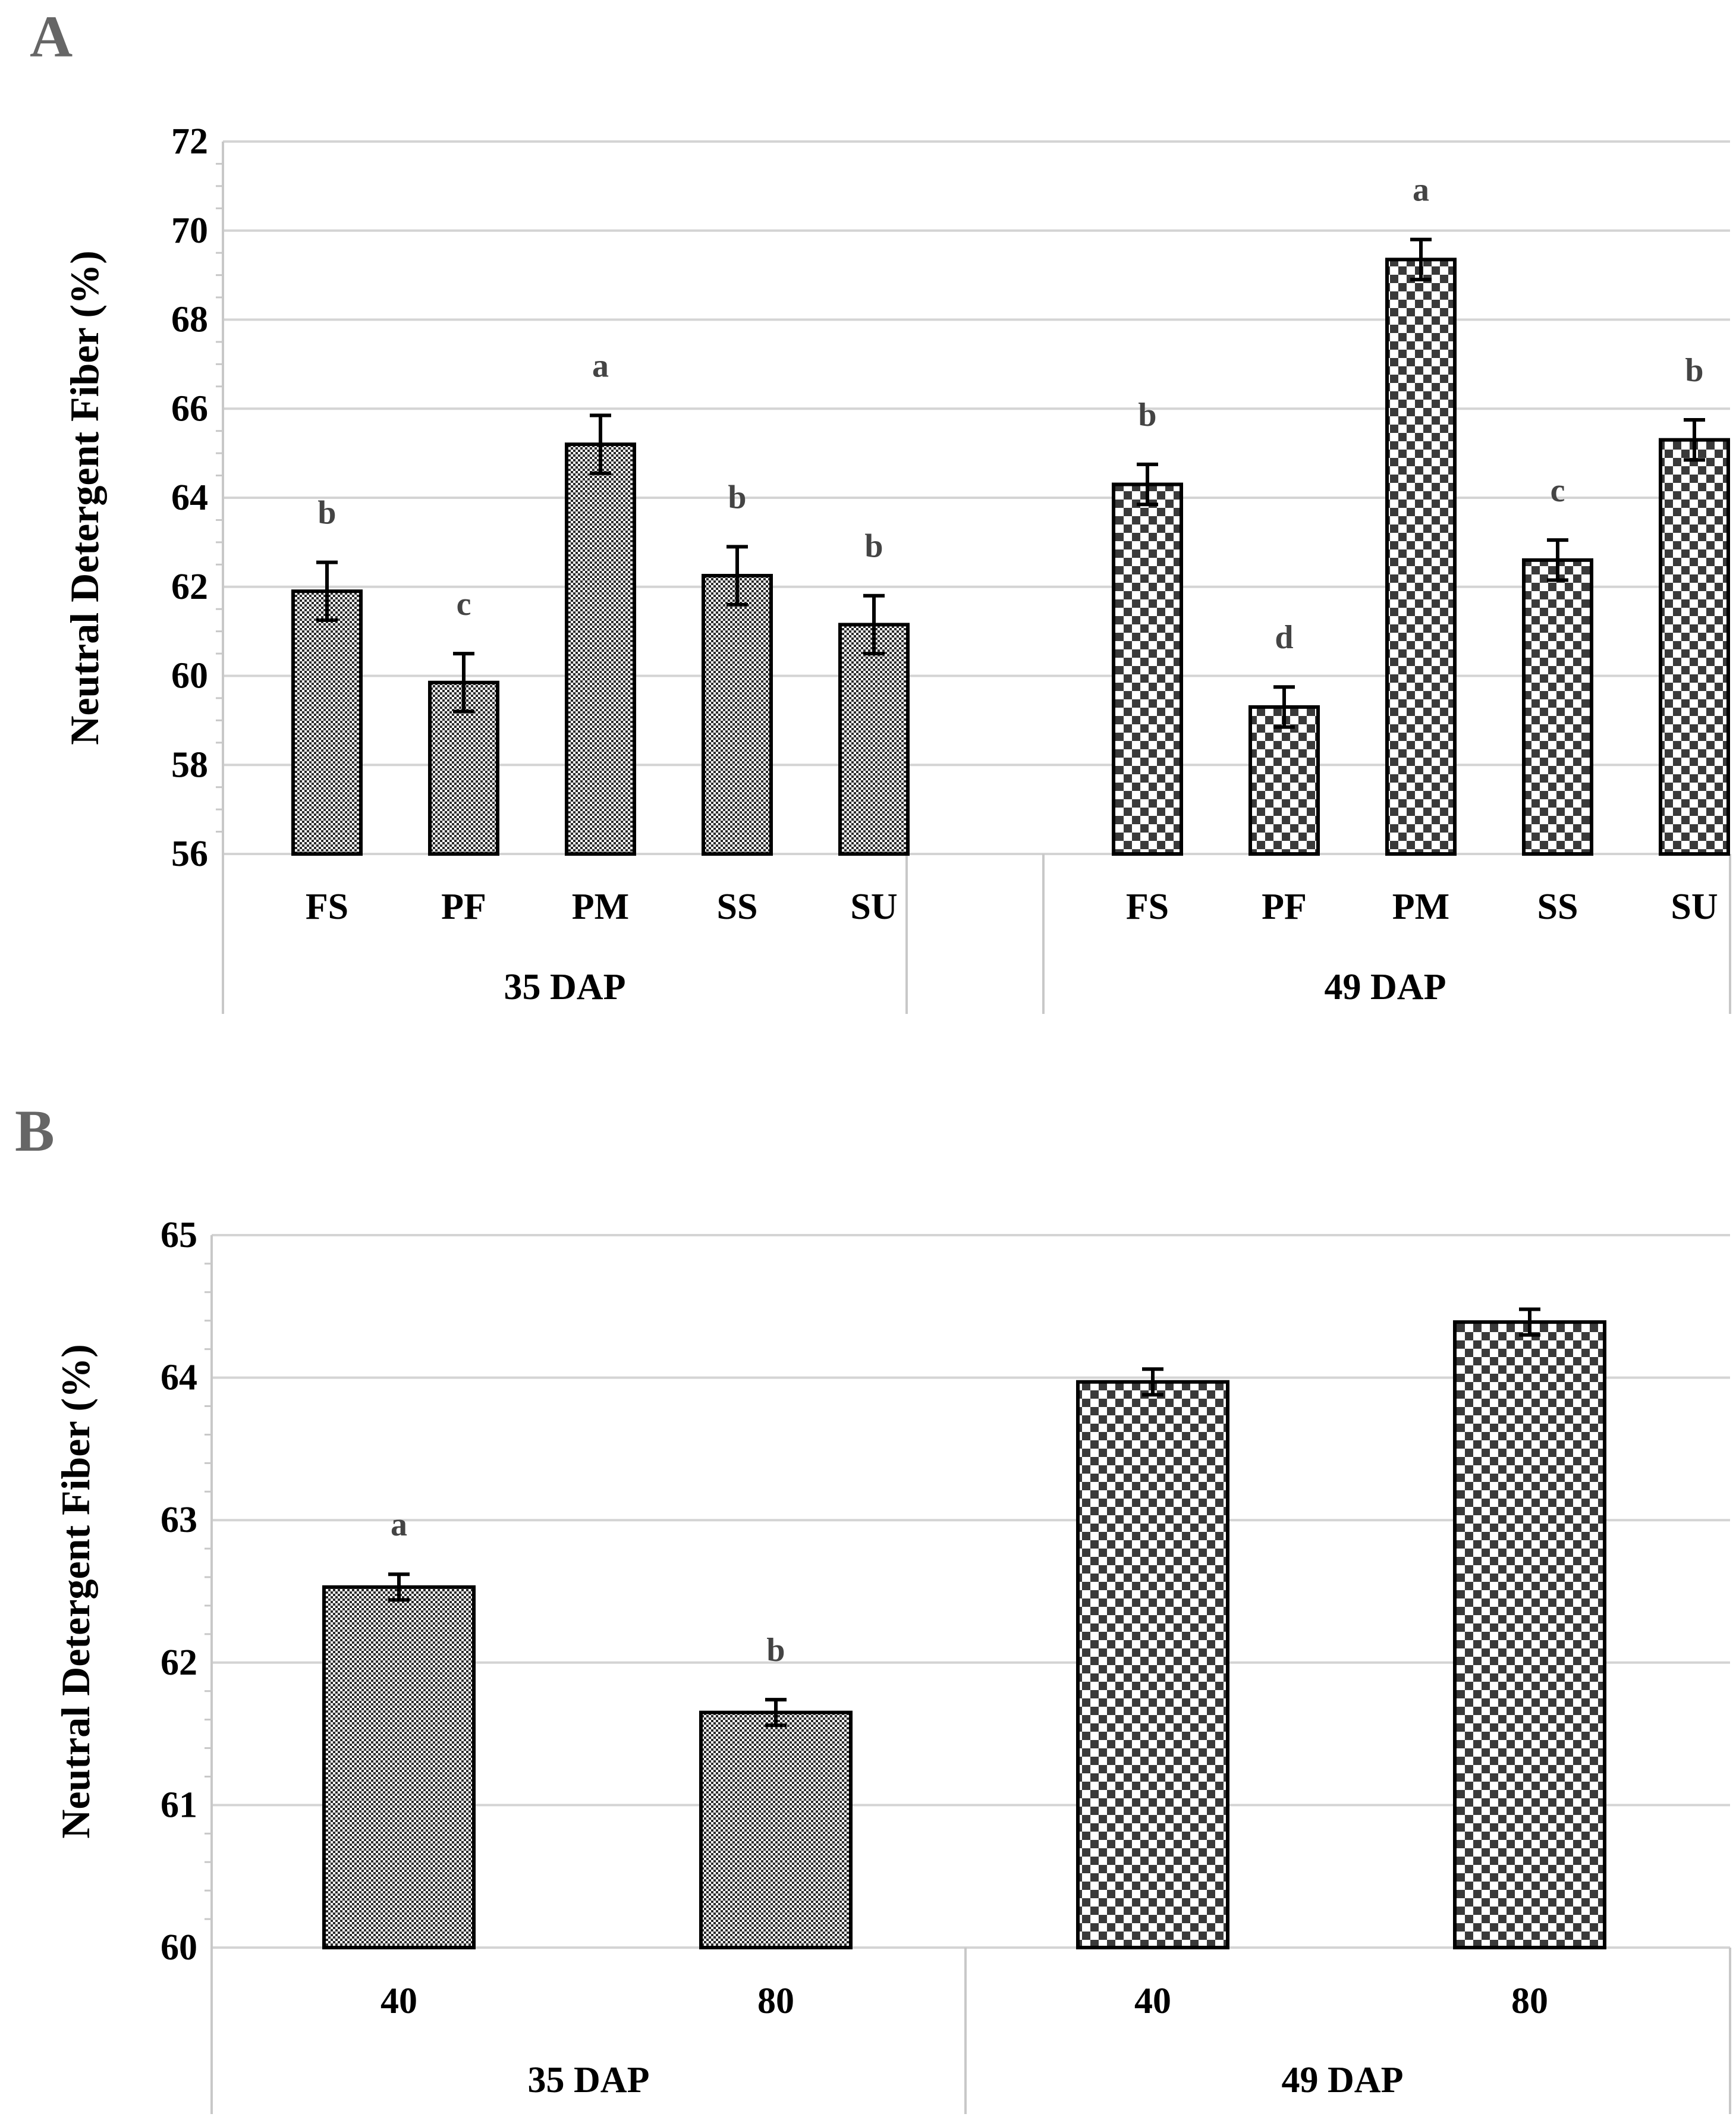  Describe the element at coordinates (179, 1805) in the screenshot. I see `y-tick-label-b-1: 61` at that location.